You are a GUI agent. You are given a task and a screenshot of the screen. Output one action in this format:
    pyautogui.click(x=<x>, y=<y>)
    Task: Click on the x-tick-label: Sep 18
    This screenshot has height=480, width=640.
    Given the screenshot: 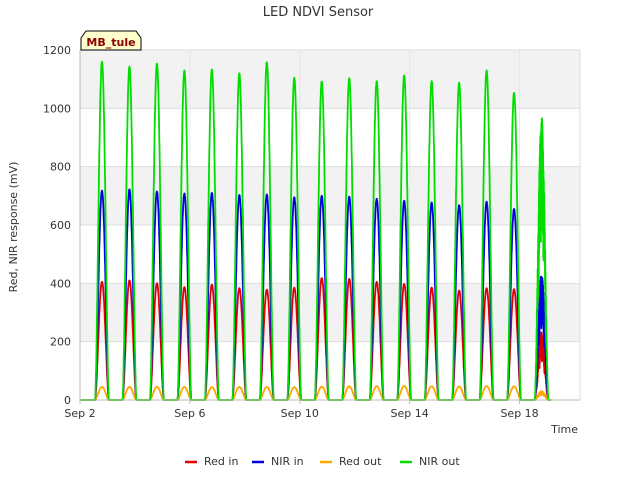 What is the action you would take?
    pyautogui.click(x=519, y=413)
    